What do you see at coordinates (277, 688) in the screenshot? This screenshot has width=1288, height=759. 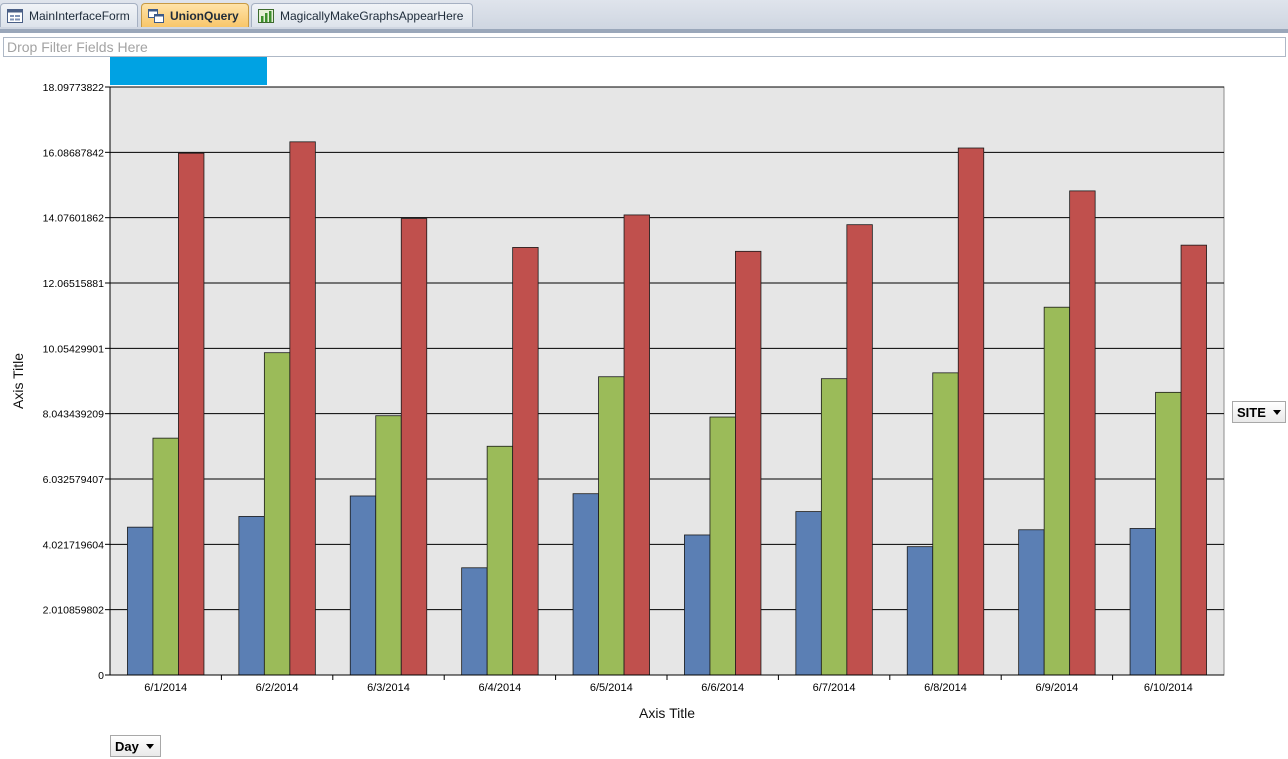 I see `x-tick-label: 6/2/2014` at bounding box center [277, 688].